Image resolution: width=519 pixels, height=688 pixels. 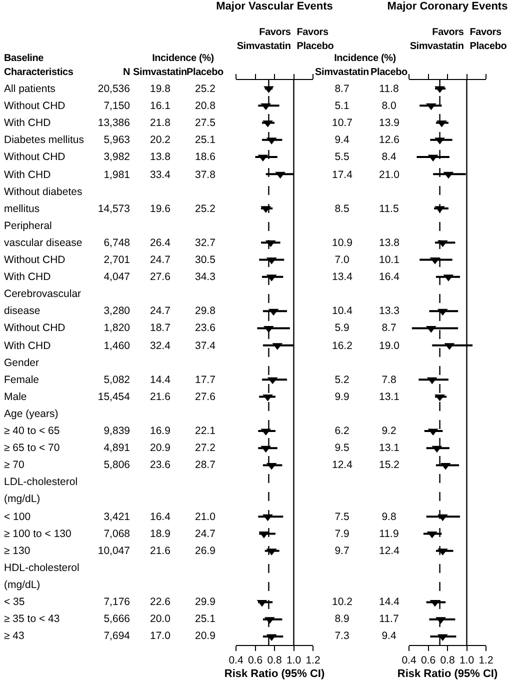 What do you see at coordinates (205, 346) in the screenshot?
I see `data-label: 37.4` at bounding box center [205, 346].